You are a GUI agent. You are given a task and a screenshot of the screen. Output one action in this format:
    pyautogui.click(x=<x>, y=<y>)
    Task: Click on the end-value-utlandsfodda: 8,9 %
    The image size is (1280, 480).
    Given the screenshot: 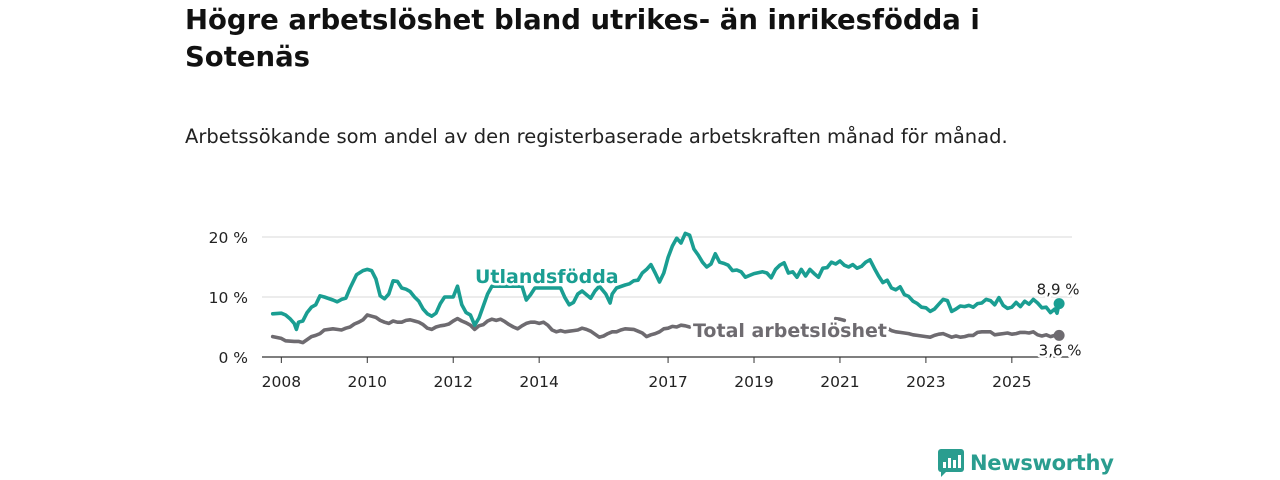 What is the action you would take?
    pyautogui.click(x=1058, y=290)
    